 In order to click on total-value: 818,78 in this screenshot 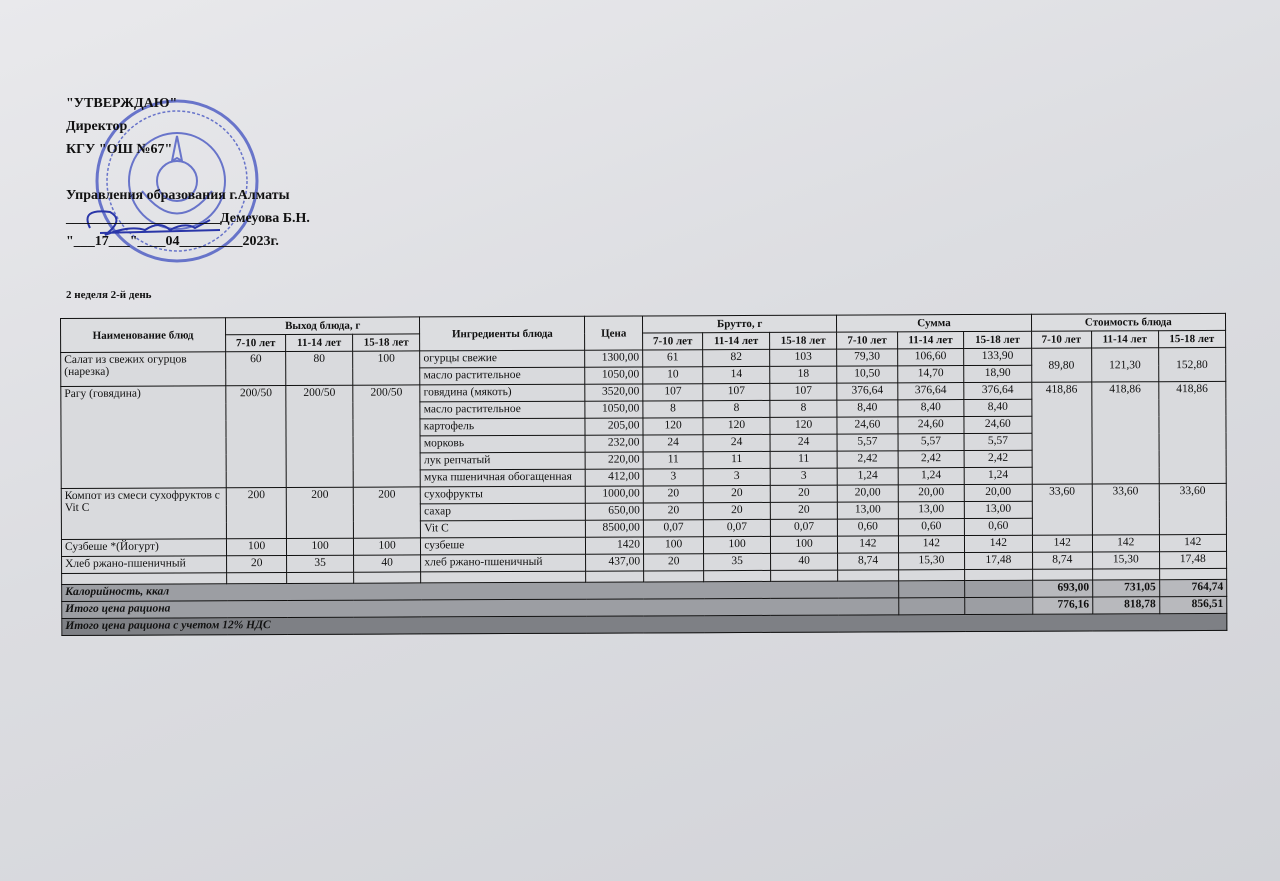, I will do `click(1126, 605)`.